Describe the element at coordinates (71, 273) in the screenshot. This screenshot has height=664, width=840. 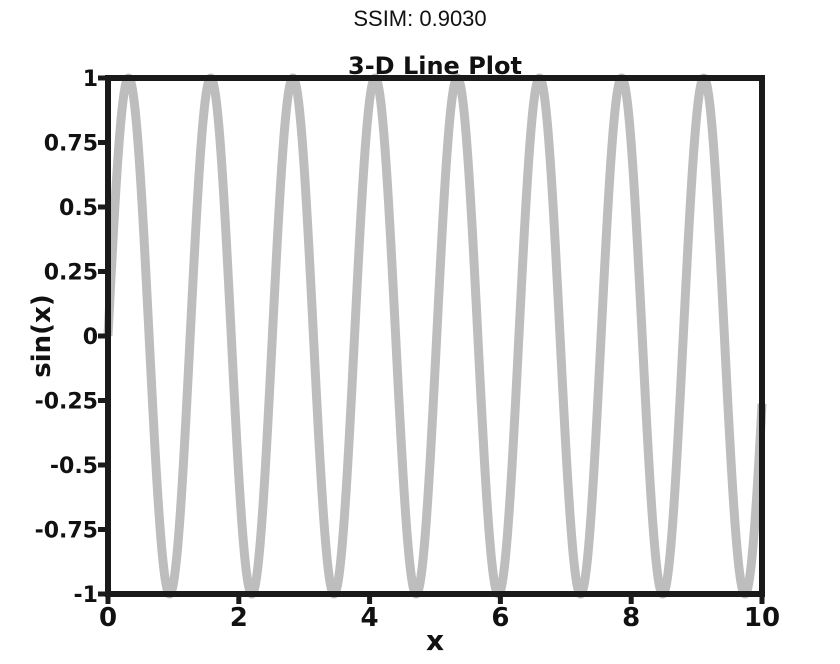
I see `y-tick-label: 0.25` at that location.